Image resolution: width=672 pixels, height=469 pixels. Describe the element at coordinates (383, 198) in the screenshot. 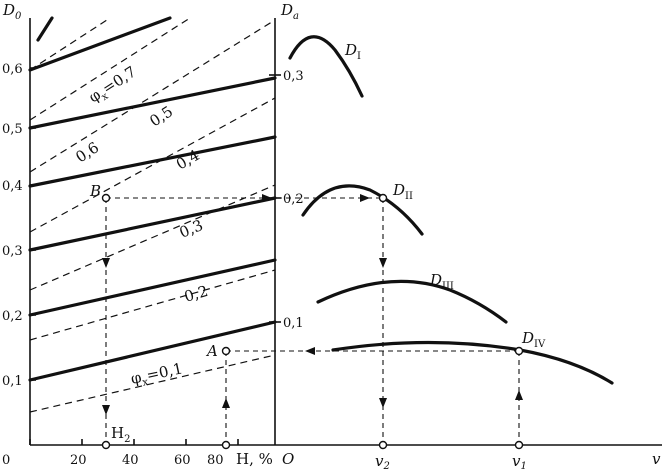

I see `point-d2` at that location.